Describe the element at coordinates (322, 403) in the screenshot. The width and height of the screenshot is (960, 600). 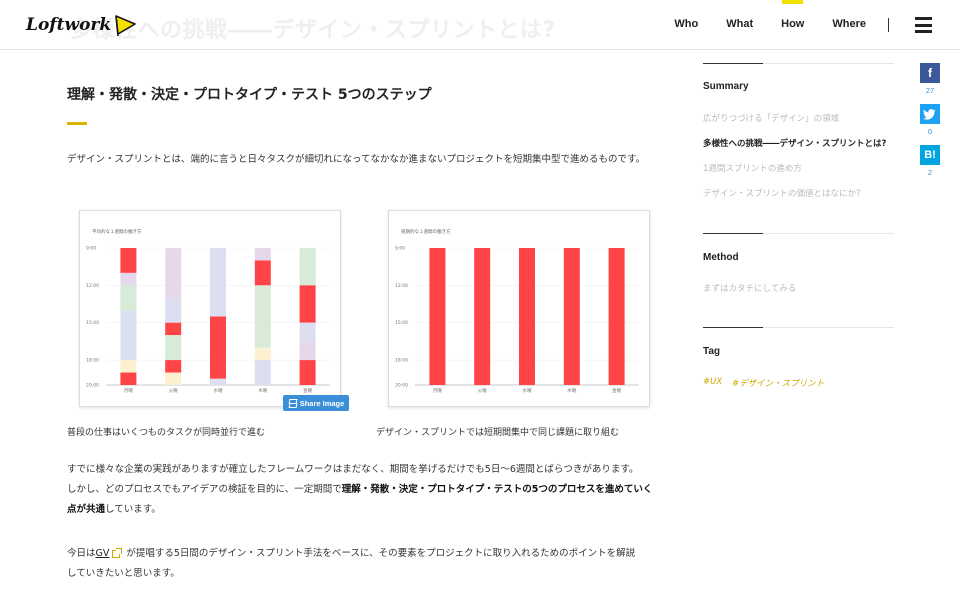
I see `share-image-label: Share Image` at that location.